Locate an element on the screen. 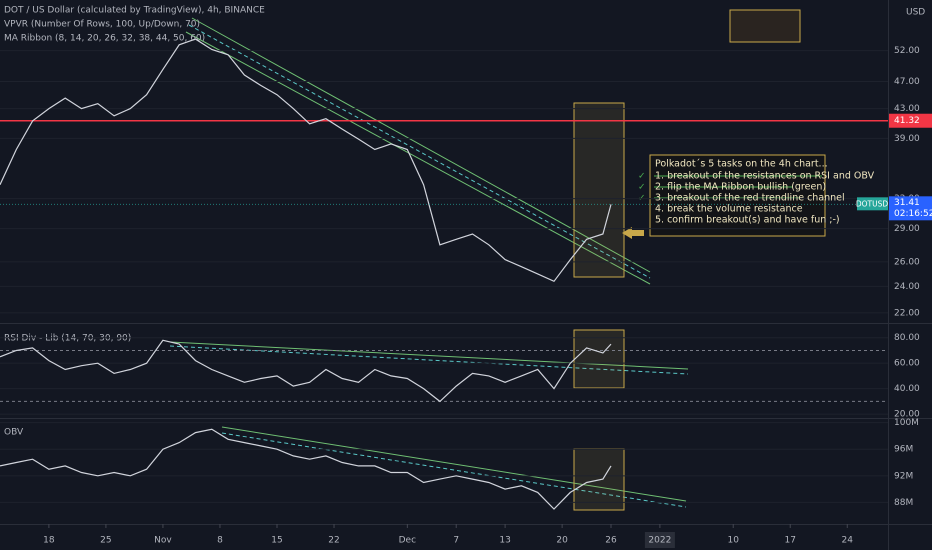 This screenshot has width=932, height=550. current-price-label: 31.41 is located at coordinates (907, 203).